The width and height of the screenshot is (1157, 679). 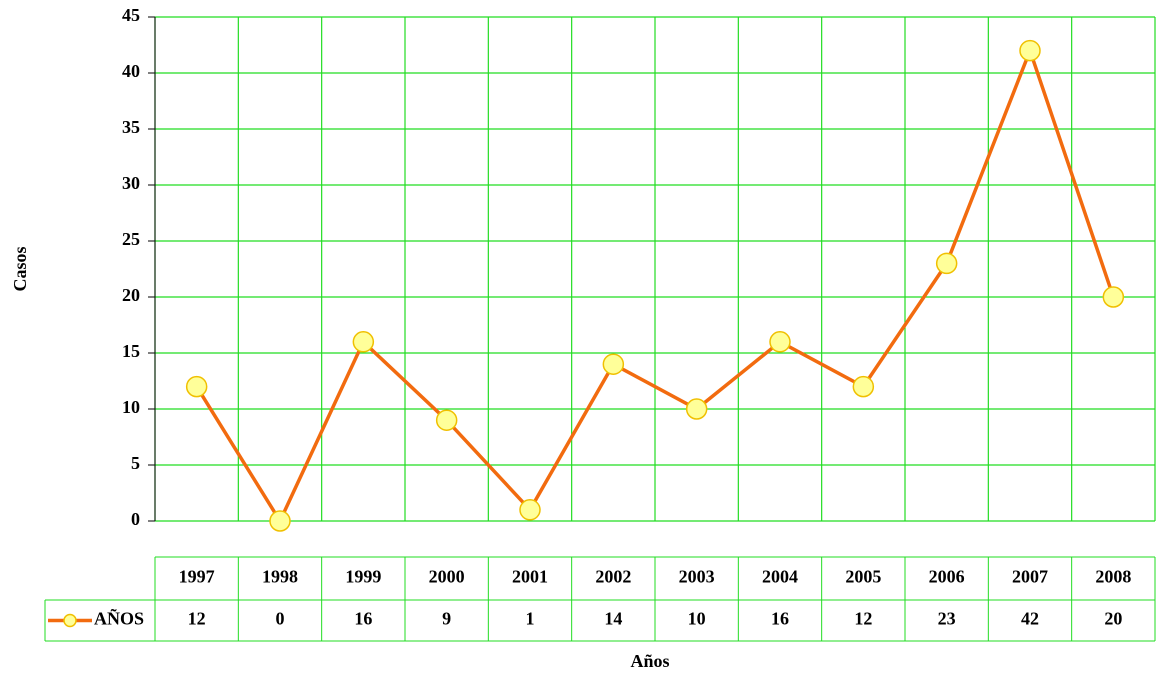 I want to click on y-tick-label: 40, so click(x=131, y=71).